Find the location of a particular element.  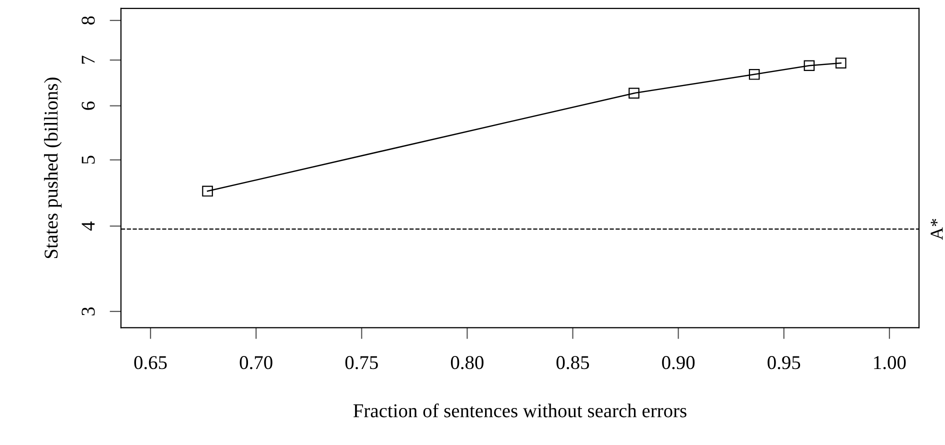

y-tick-label: 7 is located at coordinates (88, 60).